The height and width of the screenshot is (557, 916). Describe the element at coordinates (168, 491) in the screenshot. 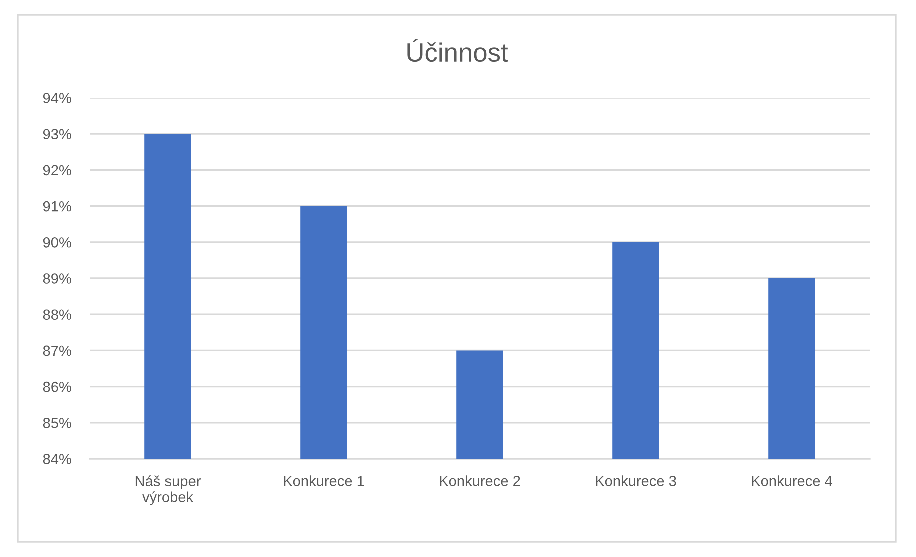

I see `x-tick-label: Náš super výrobek` at that location.